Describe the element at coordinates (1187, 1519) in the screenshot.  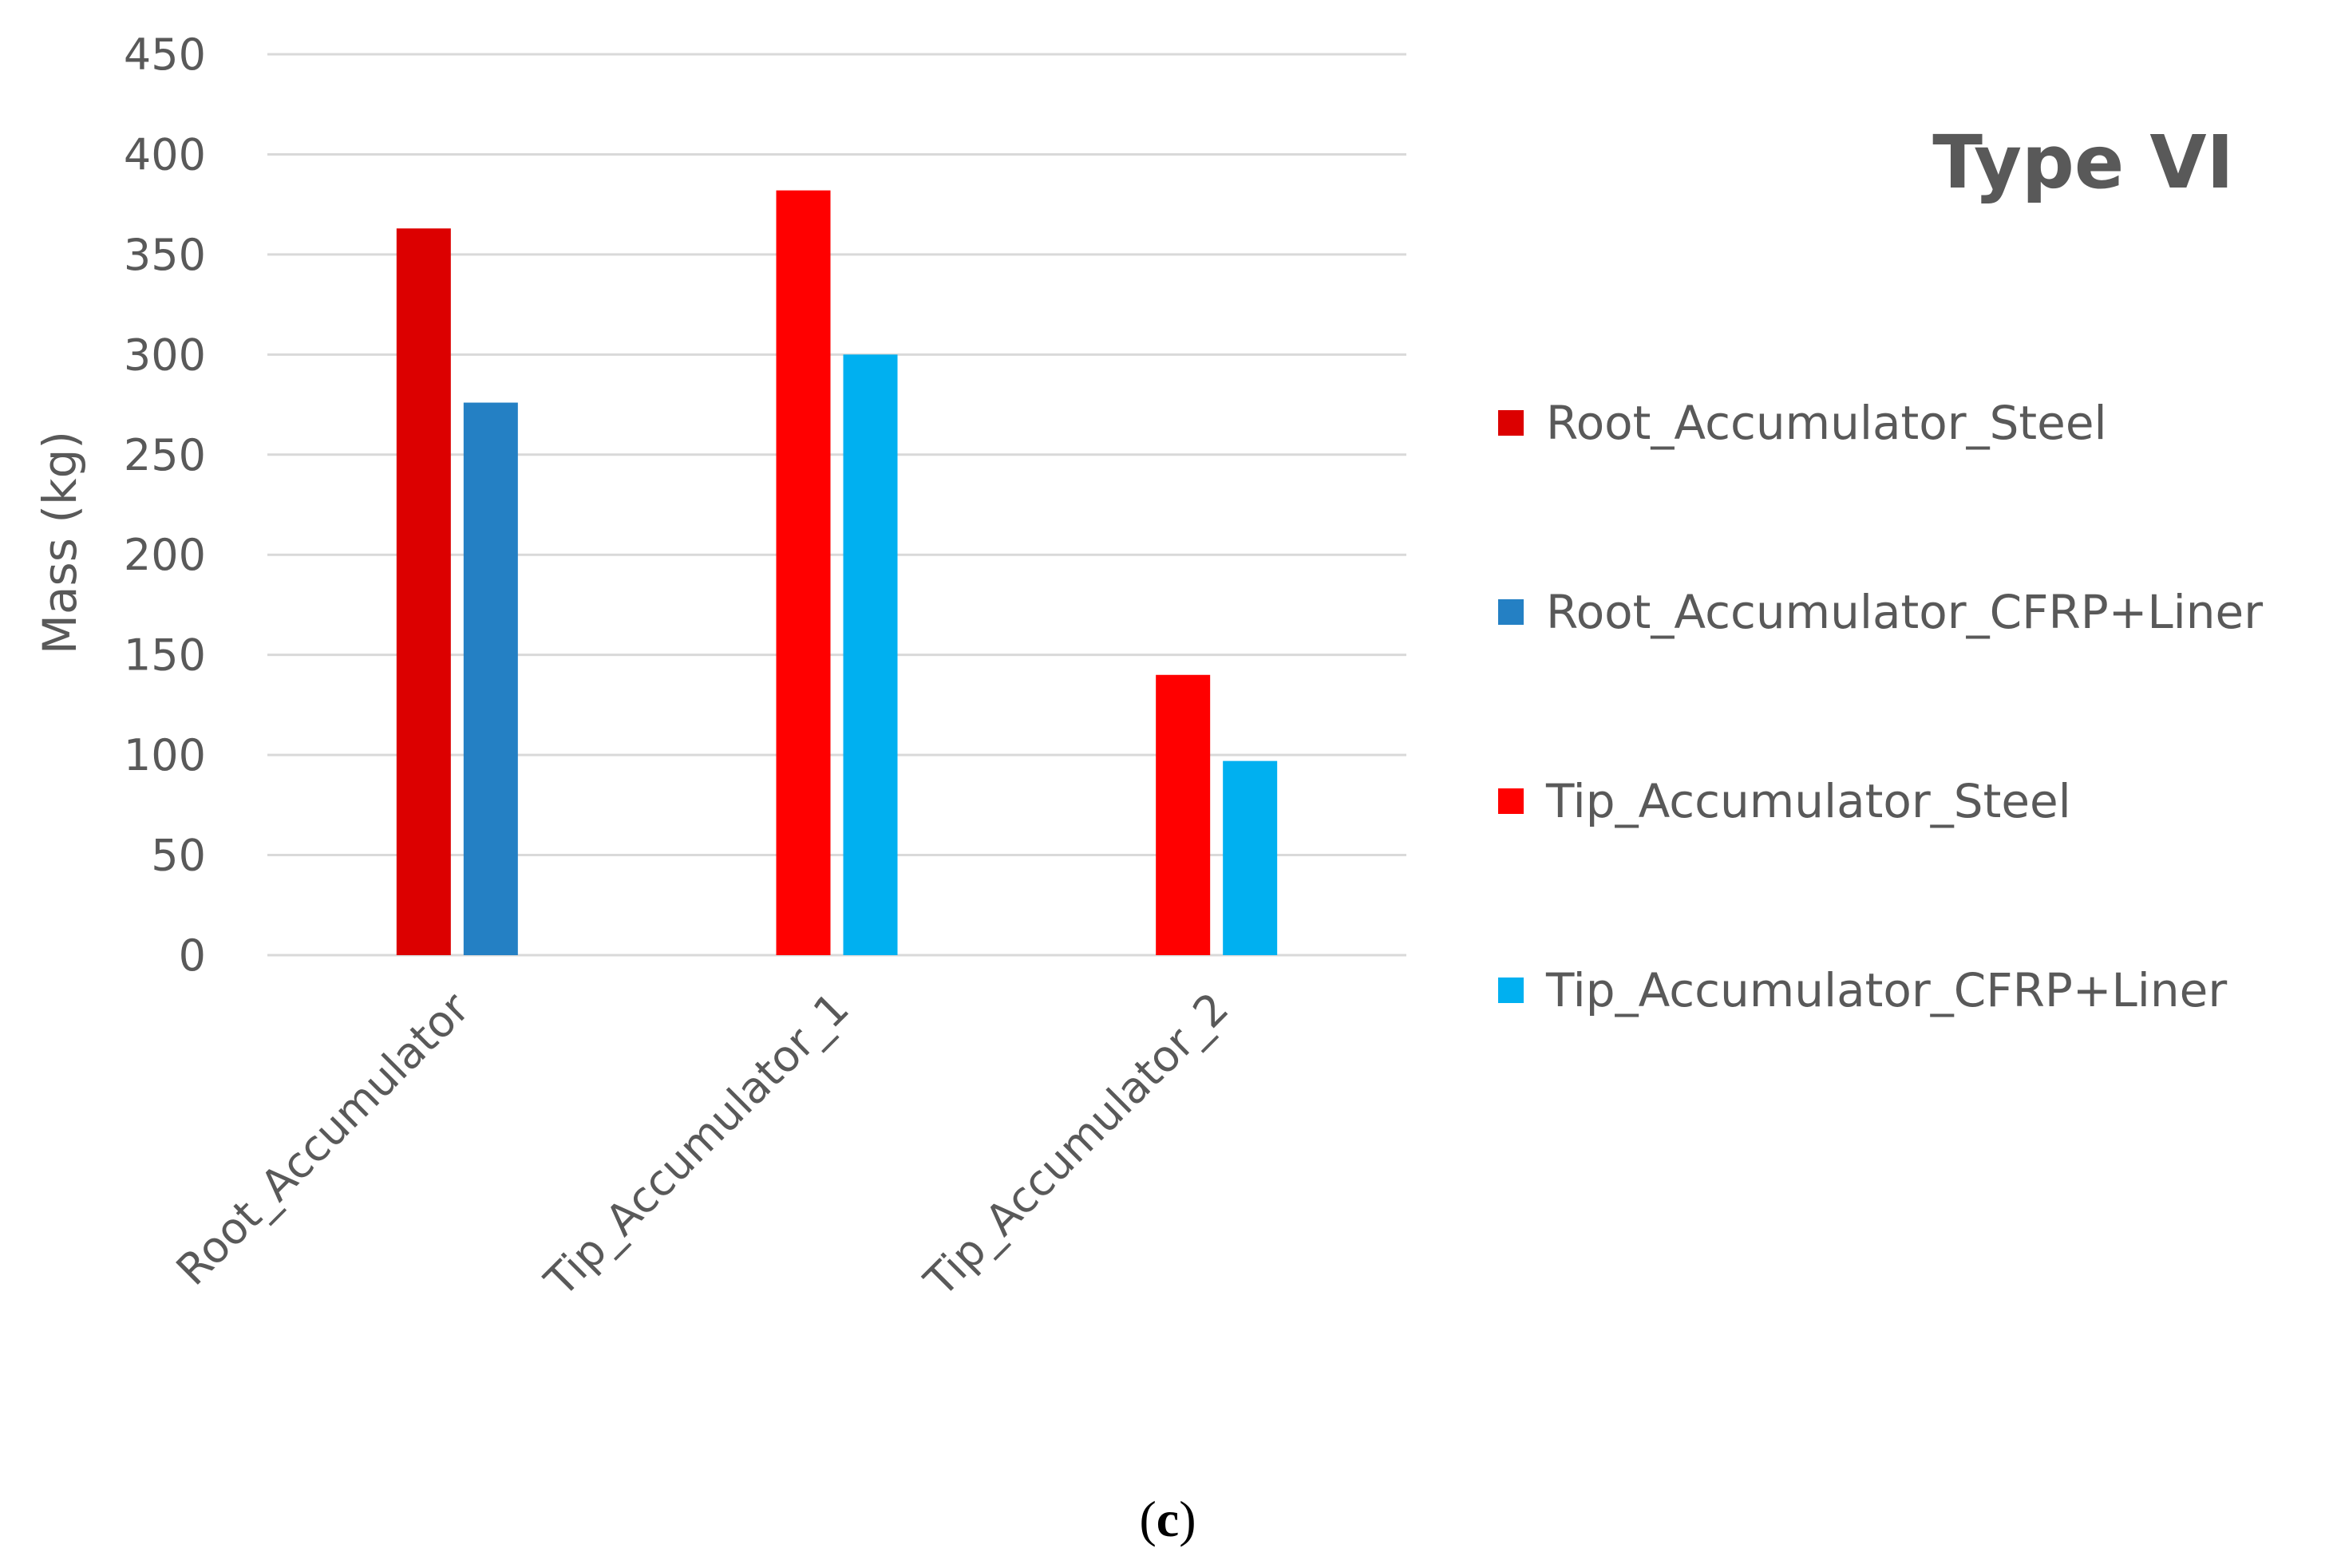
I see `caption-close-paren: )` at that location.